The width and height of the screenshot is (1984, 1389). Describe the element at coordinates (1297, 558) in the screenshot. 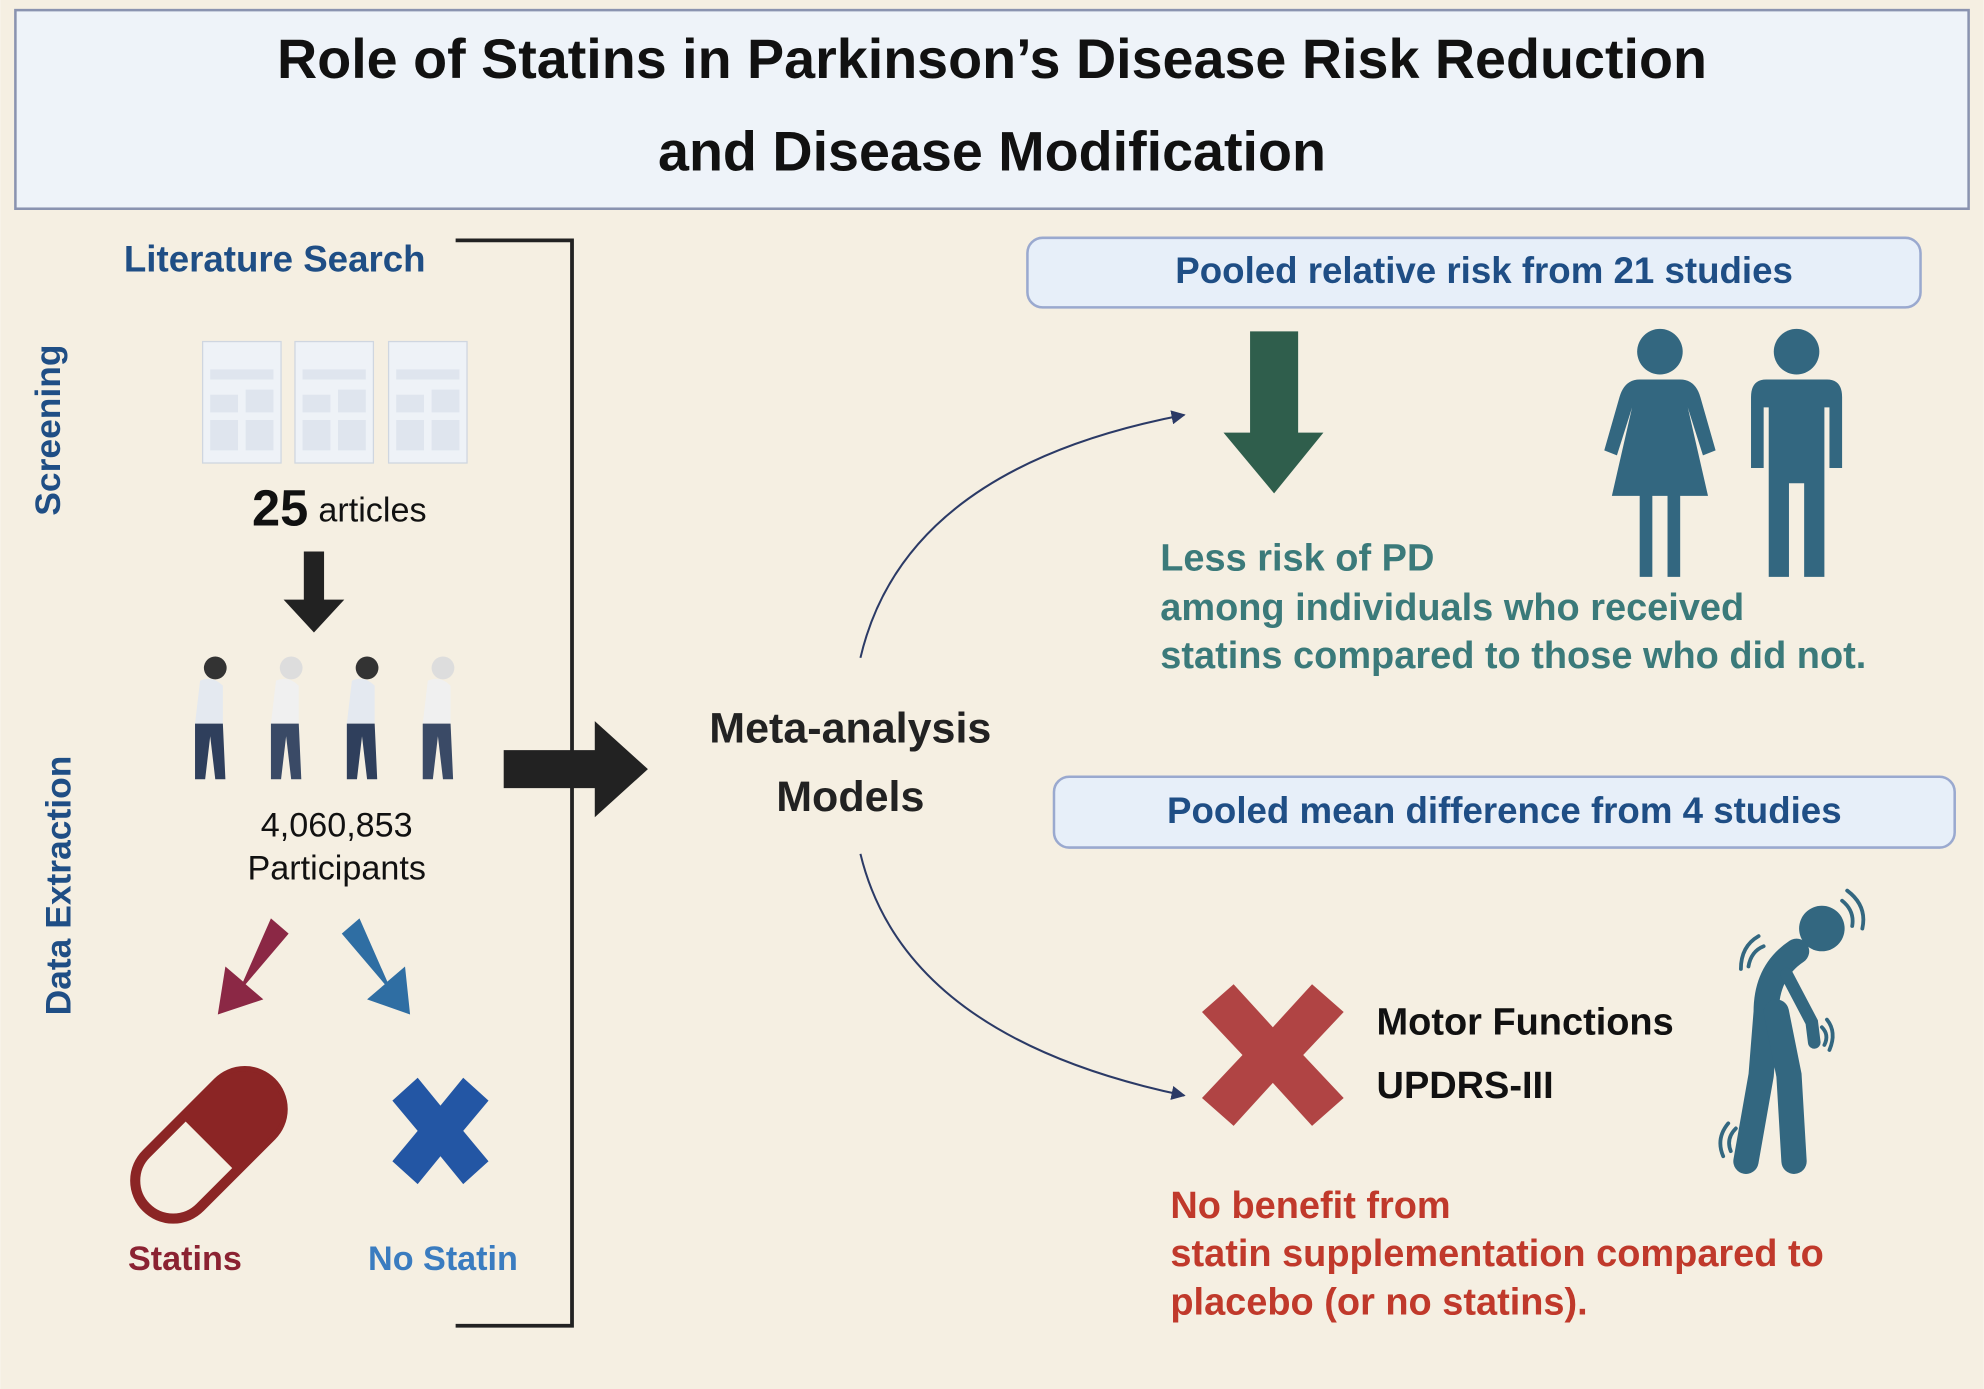

I see `result-text: Less risk of PD` at that location.